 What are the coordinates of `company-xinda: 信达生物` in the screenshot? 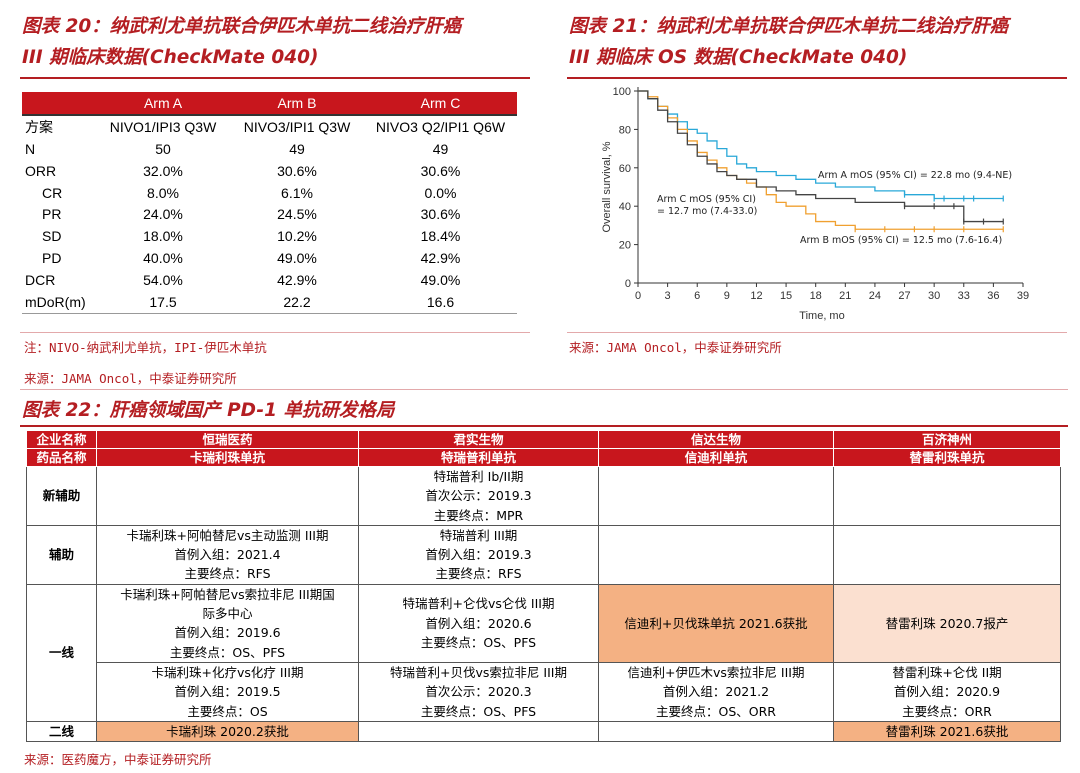 It's located at (716, 439).